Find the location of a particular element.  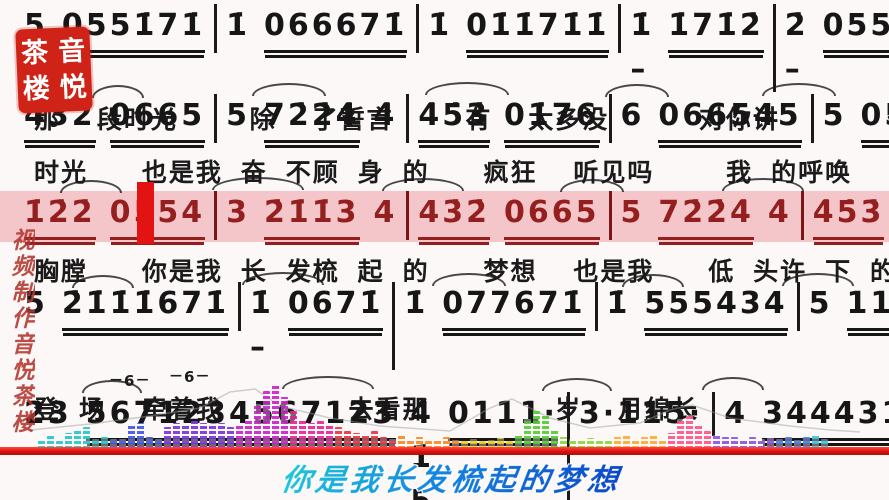

note-group: 066545 is located at coordinates (730, 121).